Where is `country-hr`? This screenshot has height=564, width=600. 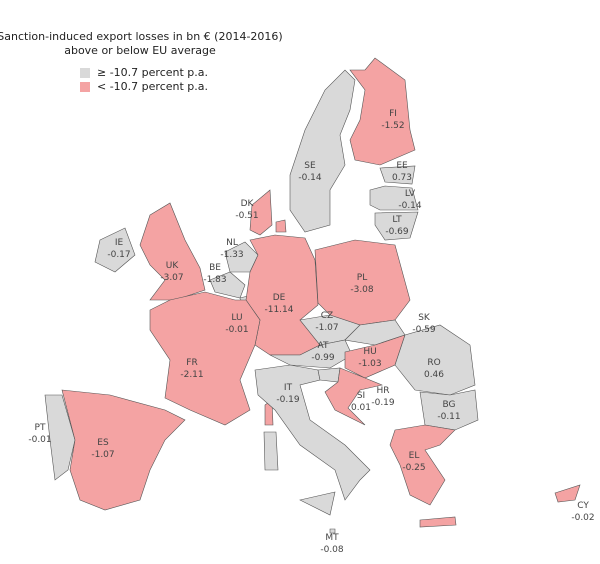
country-hr is located at coordinates (353, 396).